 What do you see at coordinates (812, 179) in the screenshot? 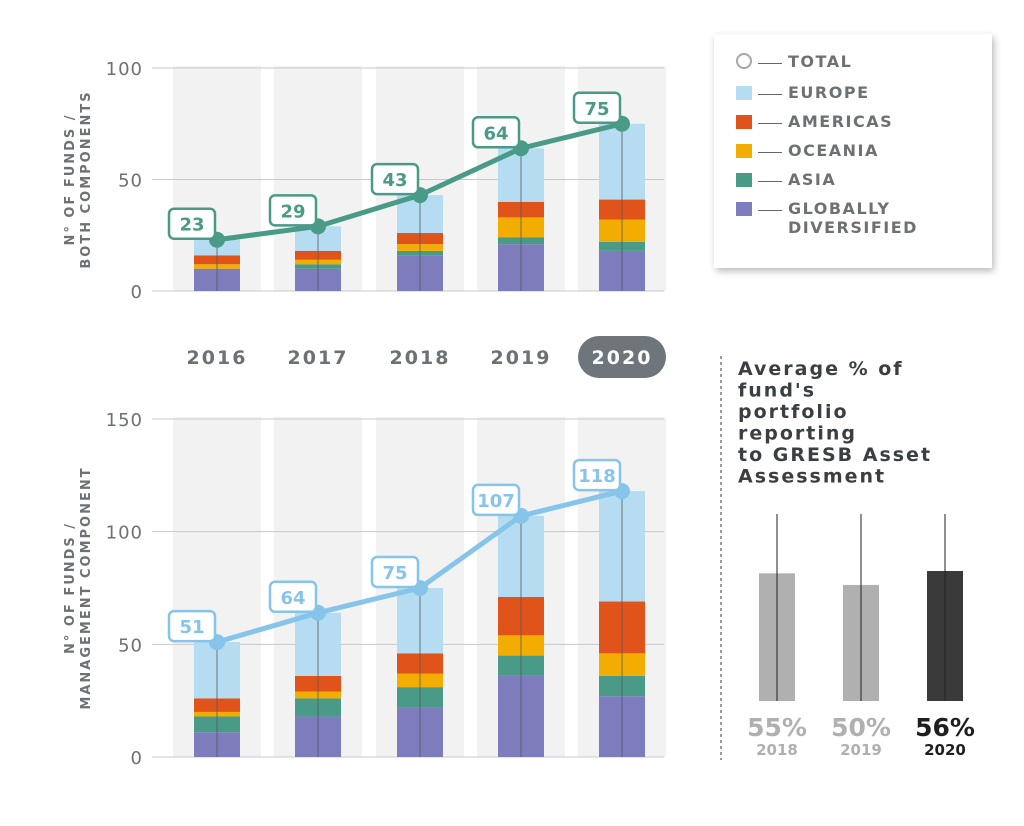
I see `legend-label-asia: ASIA` at bounding box center [812, 179].